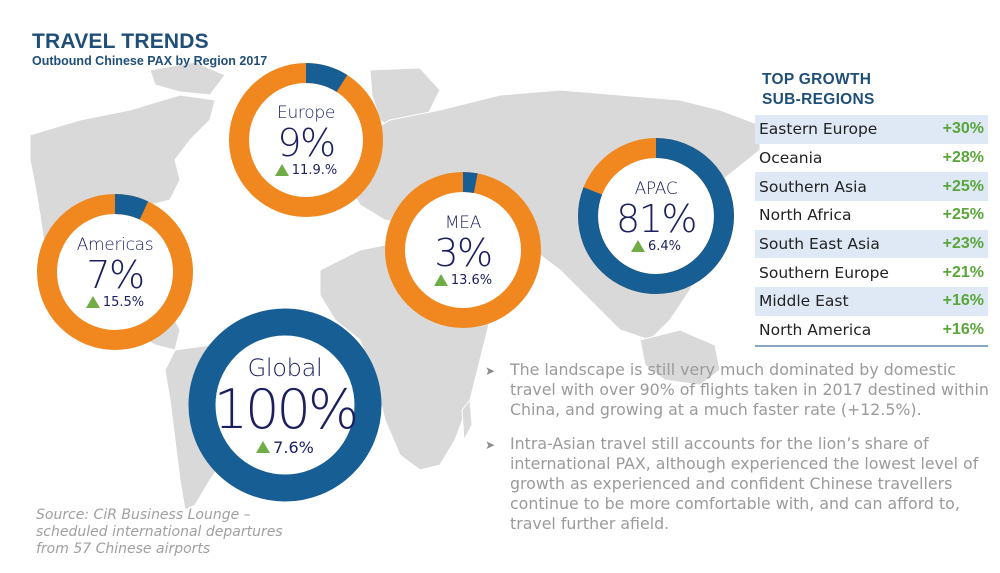 The height and width of the screenshot is (573, 1000). Describe the element at coordinates (871, 158) in the screenshot. I see `table-row: Oceania +28%` at that location.